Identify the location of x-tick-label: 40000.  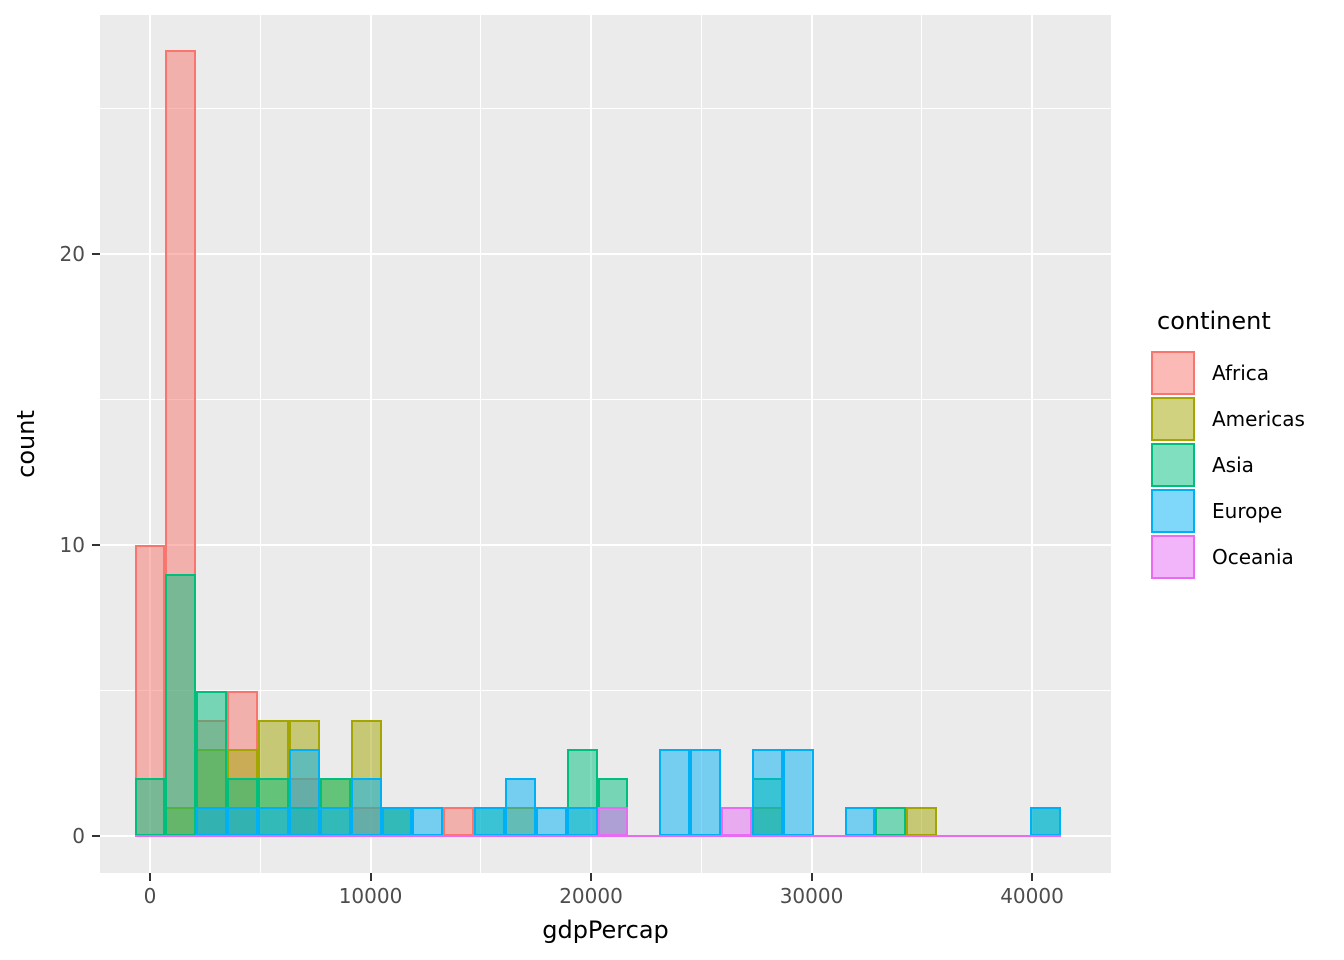
(1032, 896).